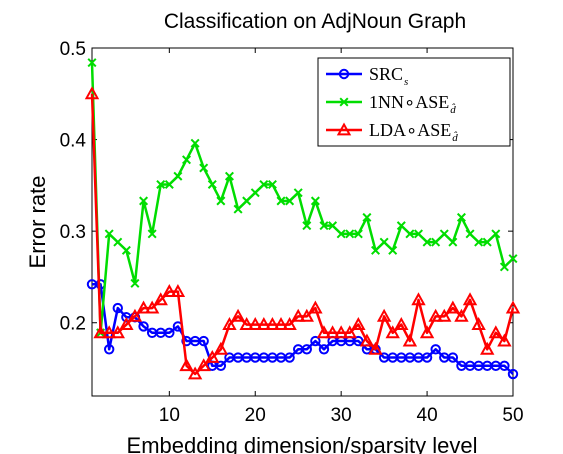 The image size is (563, 454). I want to click on x-tick-label: 20, so click(255, 415).